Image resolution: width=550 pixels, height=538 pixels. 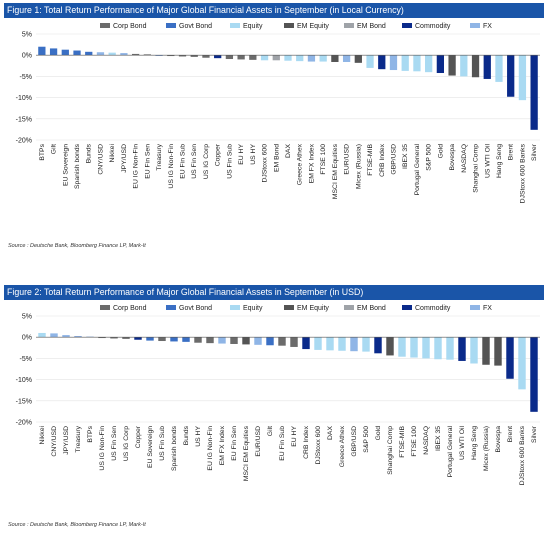 What do you see at coordinates (510, 434) in the screenshot?
I see `x-tick-label-brent: Brent` at bounding box center [510, 434].